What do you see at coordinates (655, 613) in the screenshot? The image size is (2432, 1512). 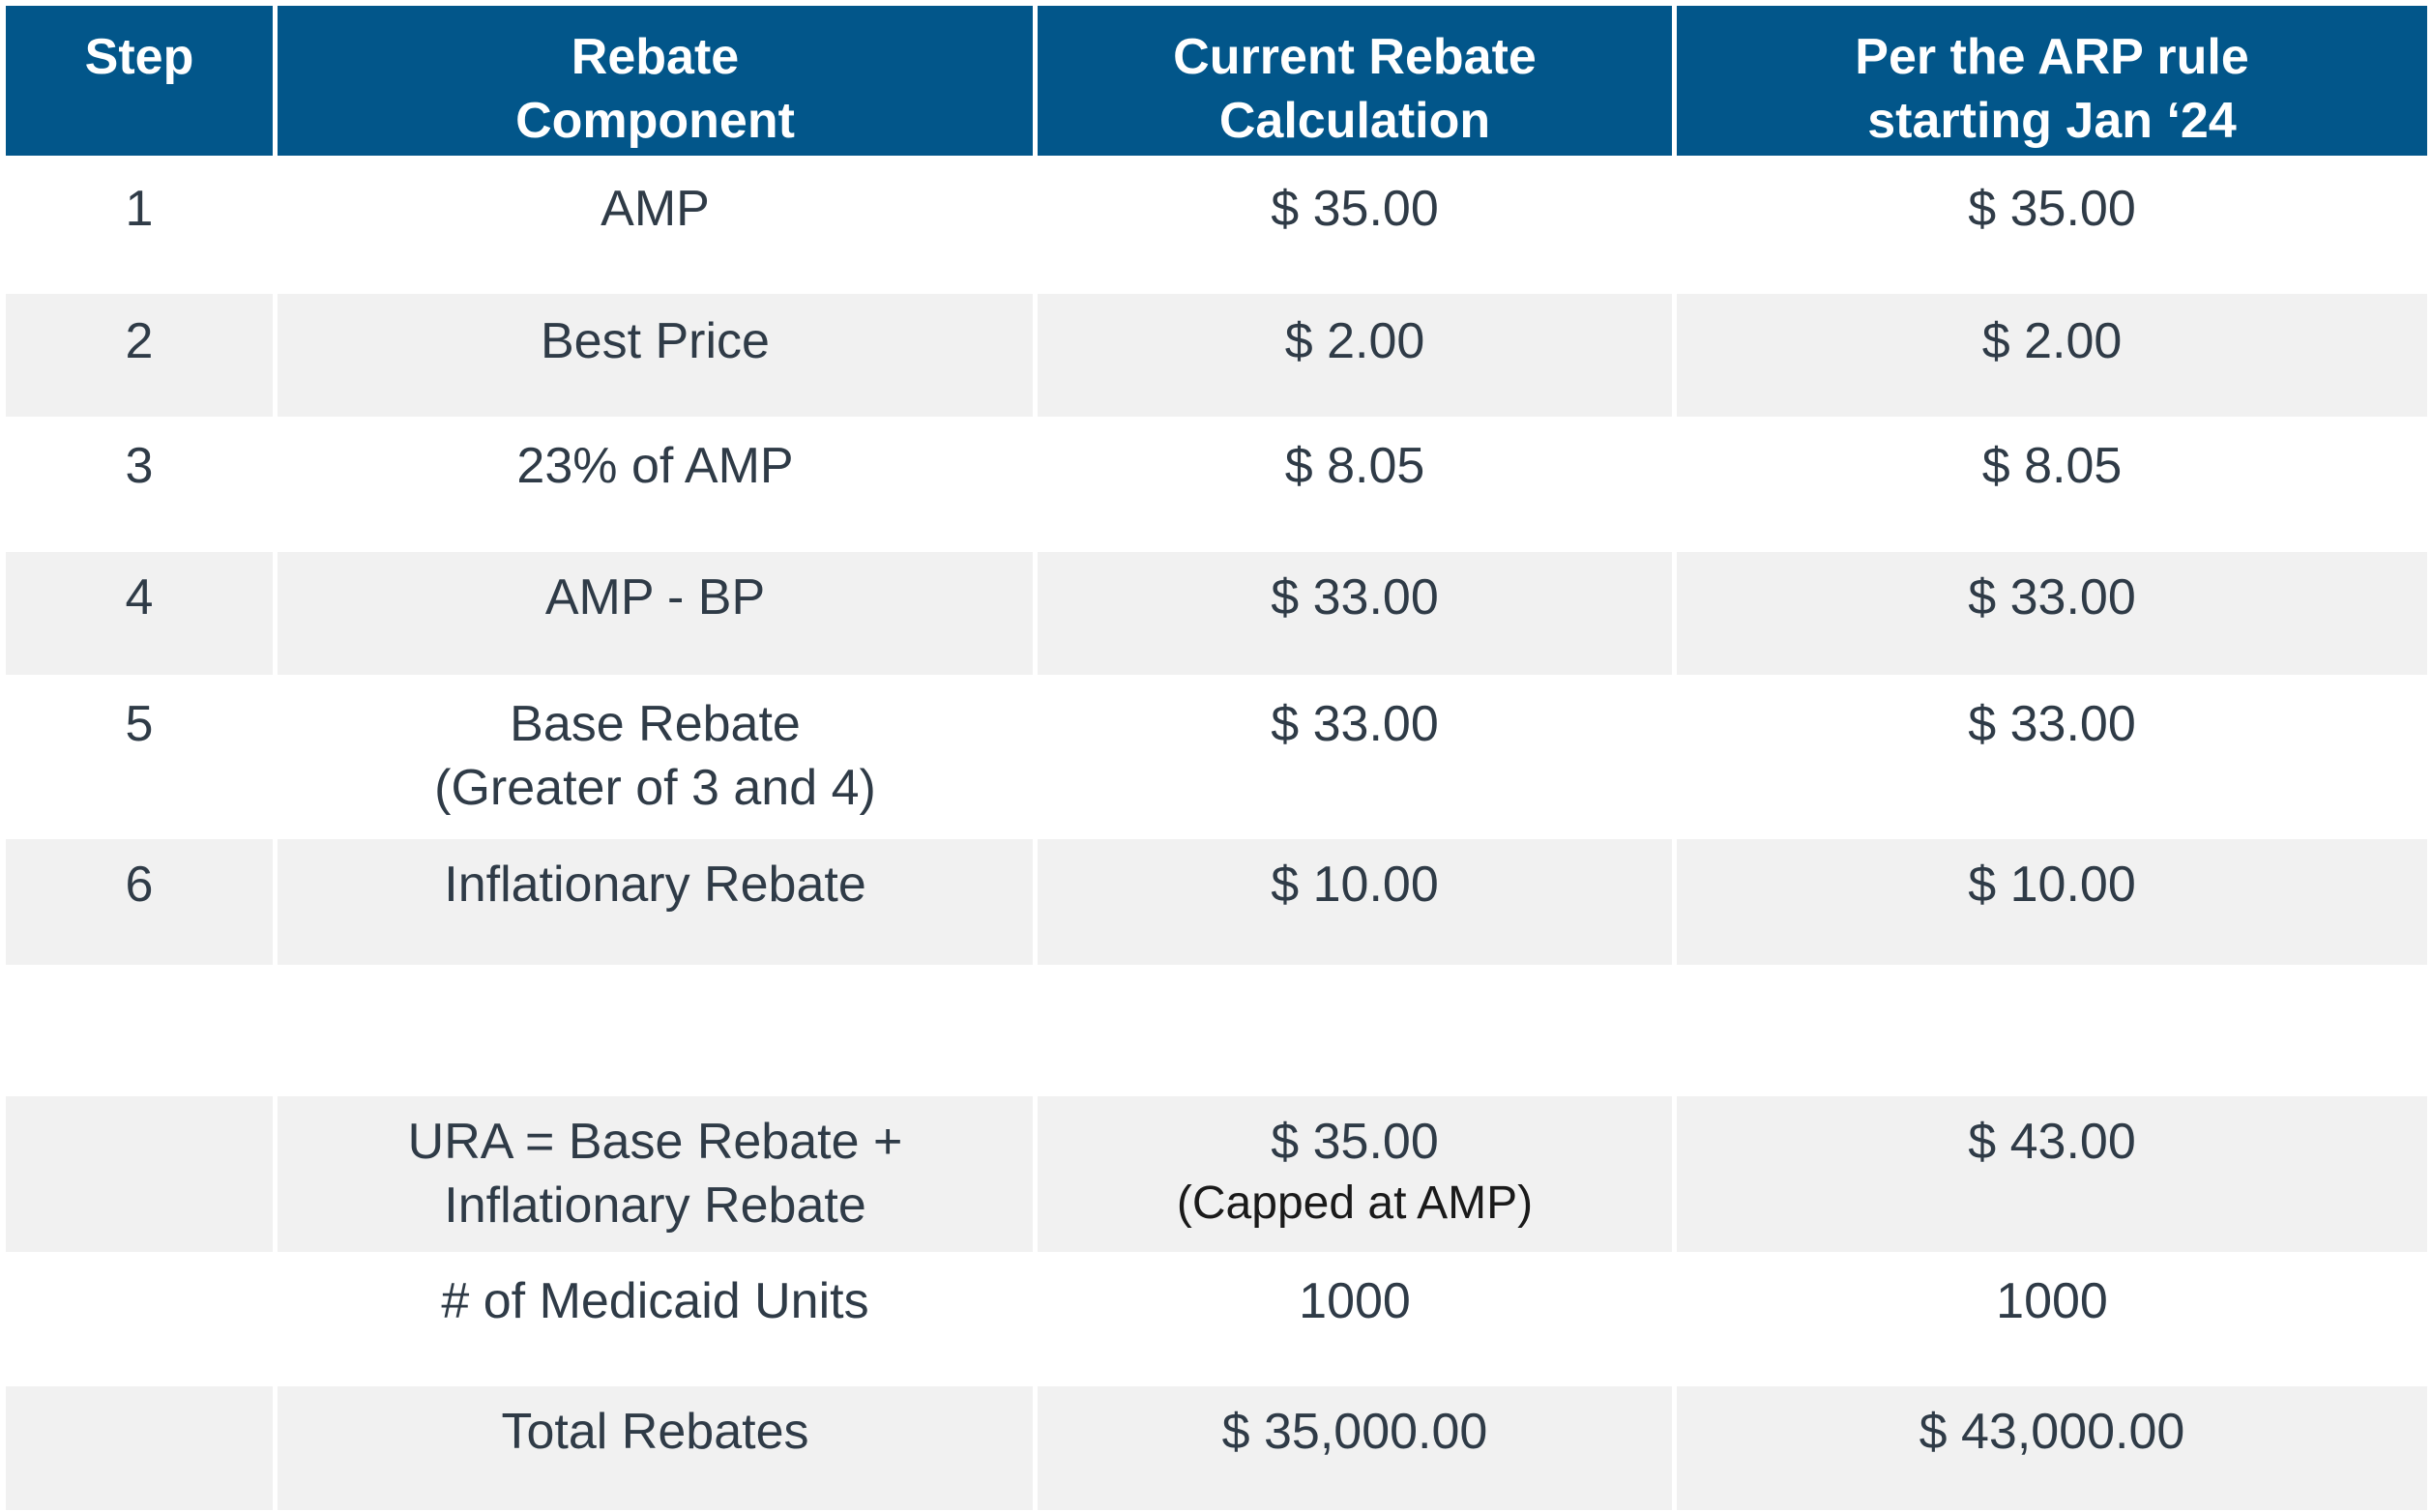 I see `cell-component: AMP - BP` at bounding box center [655, 613].